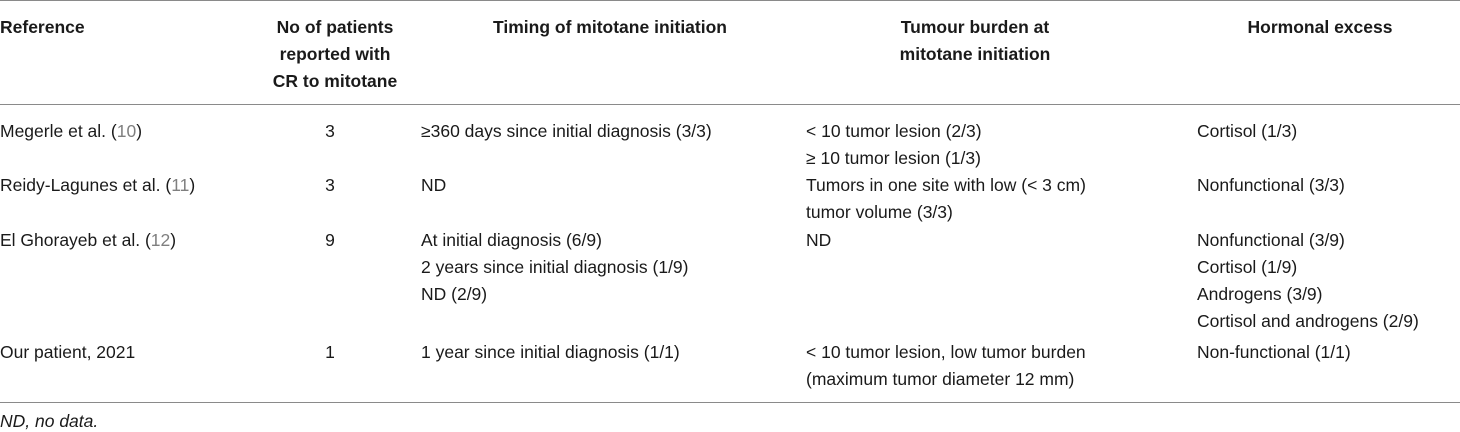 Image resolution: width=1460 pixels, height=432 pixels. I want to click on burden-line: ND, so click(819, 240).